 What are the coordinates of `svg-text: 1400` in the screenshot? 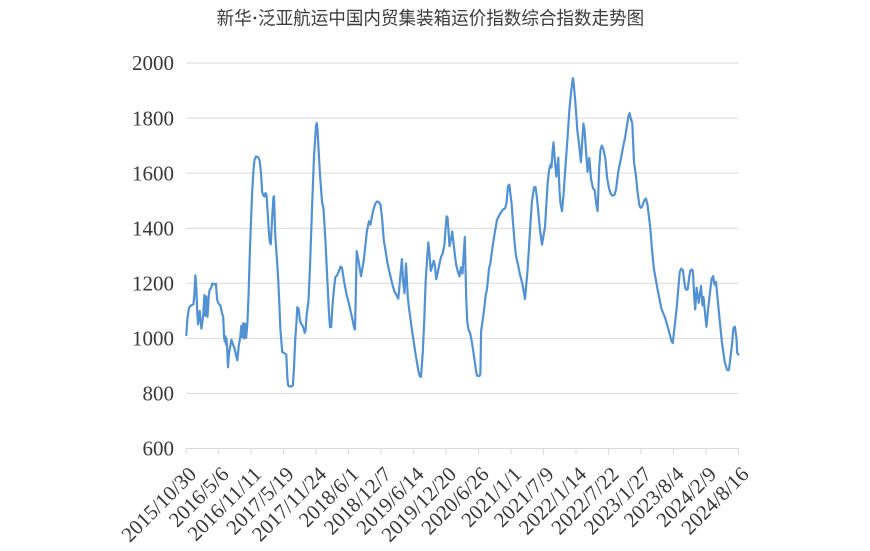 It's located at (153, 228).